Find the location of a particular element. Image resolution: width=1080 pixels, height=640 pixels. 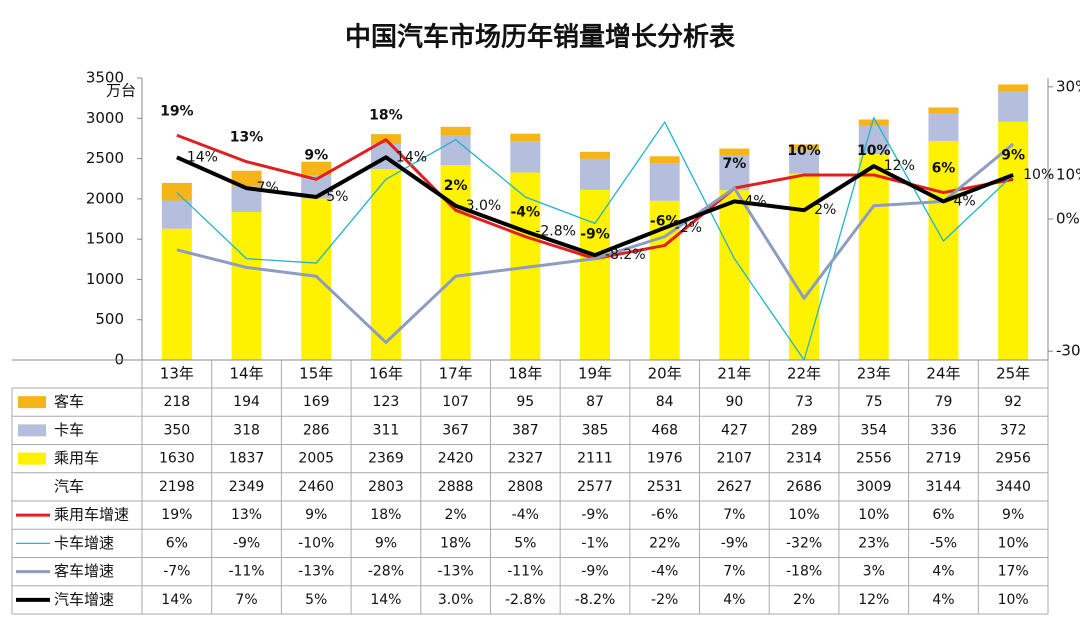

x-tick-label: 23年 is located at coordinates (874, 374).